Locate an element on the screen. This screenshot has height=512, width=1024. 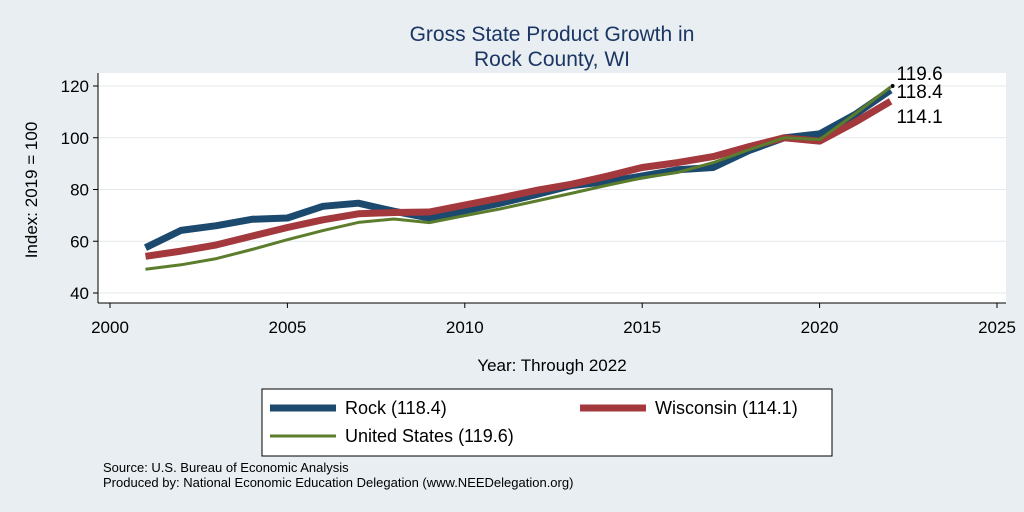
x-tick-label-2010: 2010 is located at coordinates (465, 327).